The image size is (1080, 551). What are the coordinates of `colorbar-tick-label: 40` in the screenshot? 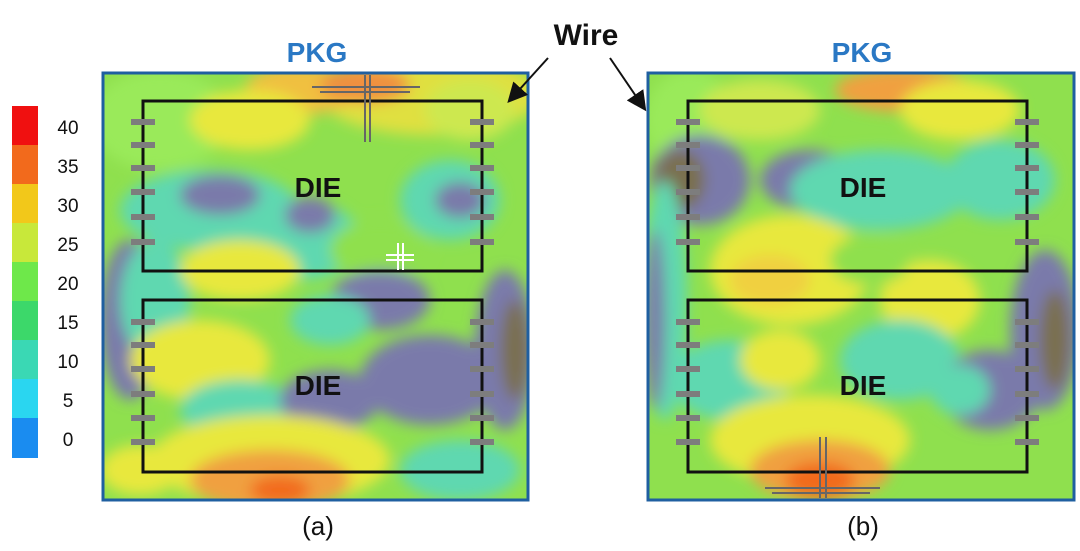 It's located at (67, 128).